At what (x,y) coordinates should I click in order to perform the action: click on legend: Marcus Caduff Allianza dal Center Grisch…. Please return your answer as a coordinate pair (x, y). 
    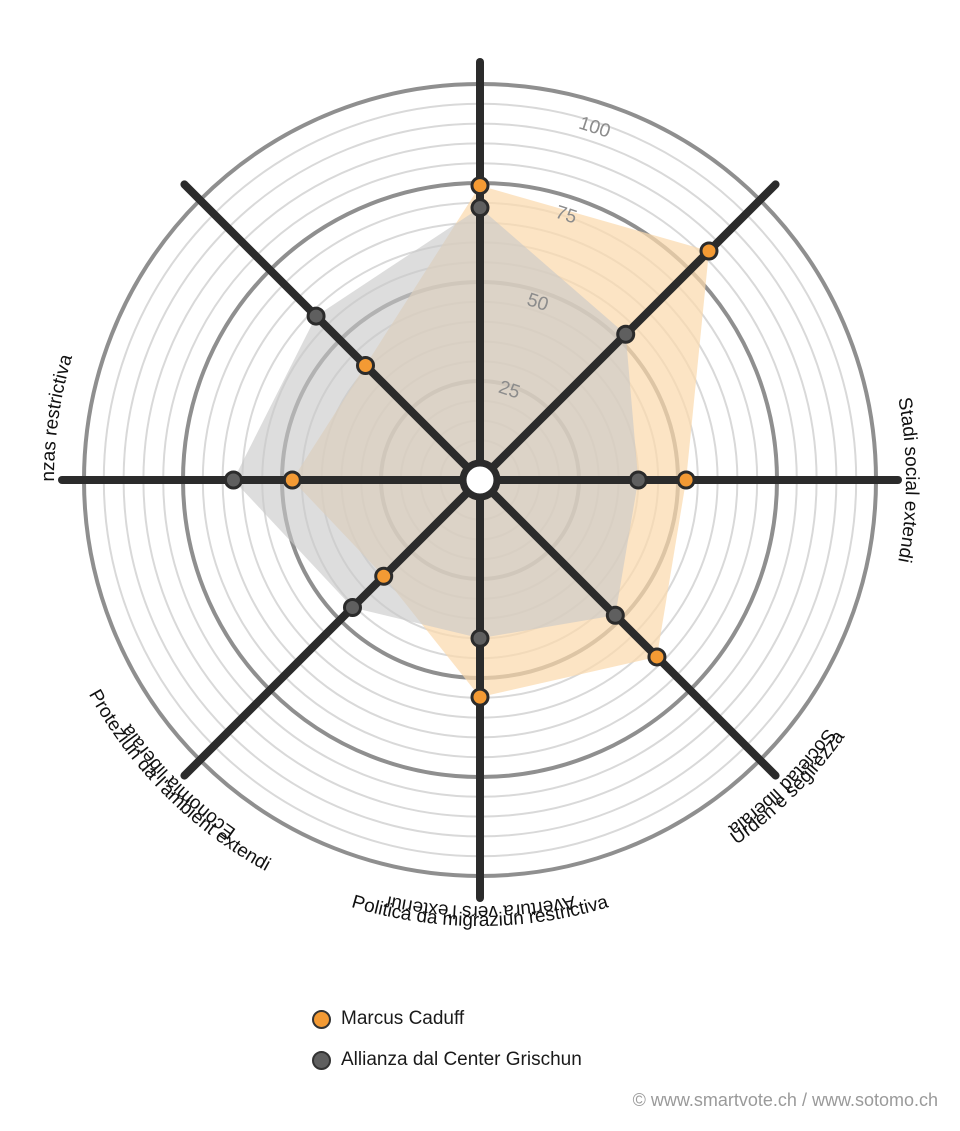
    Looking at the image, I should click on (447, 1046).